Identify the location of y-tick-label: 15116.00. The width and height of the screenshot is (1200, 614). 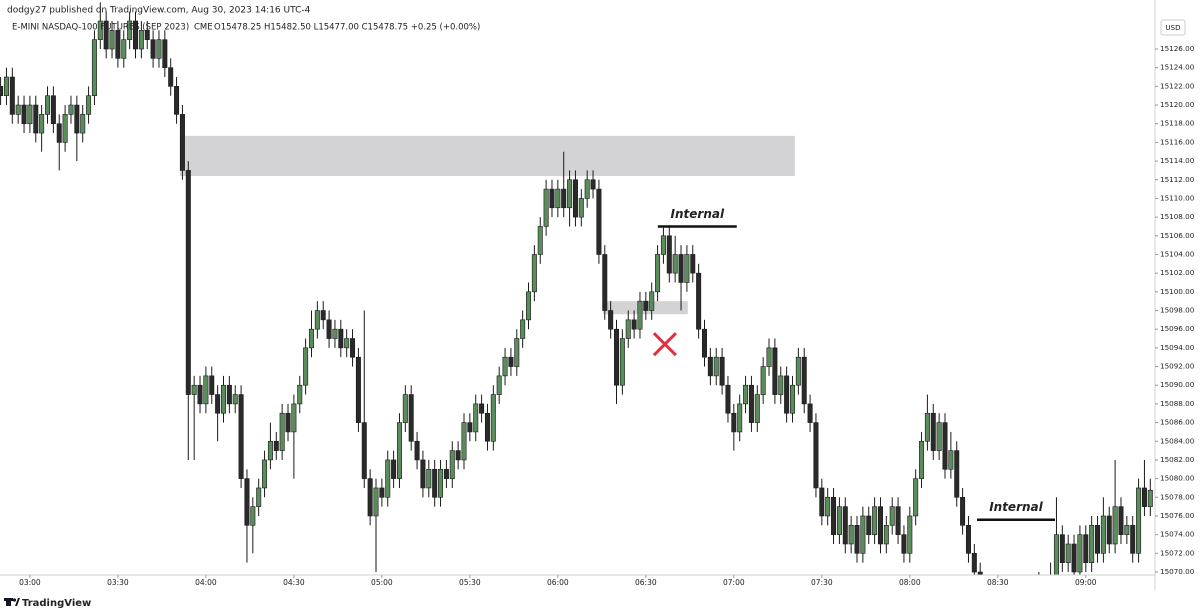
(1177, 141).